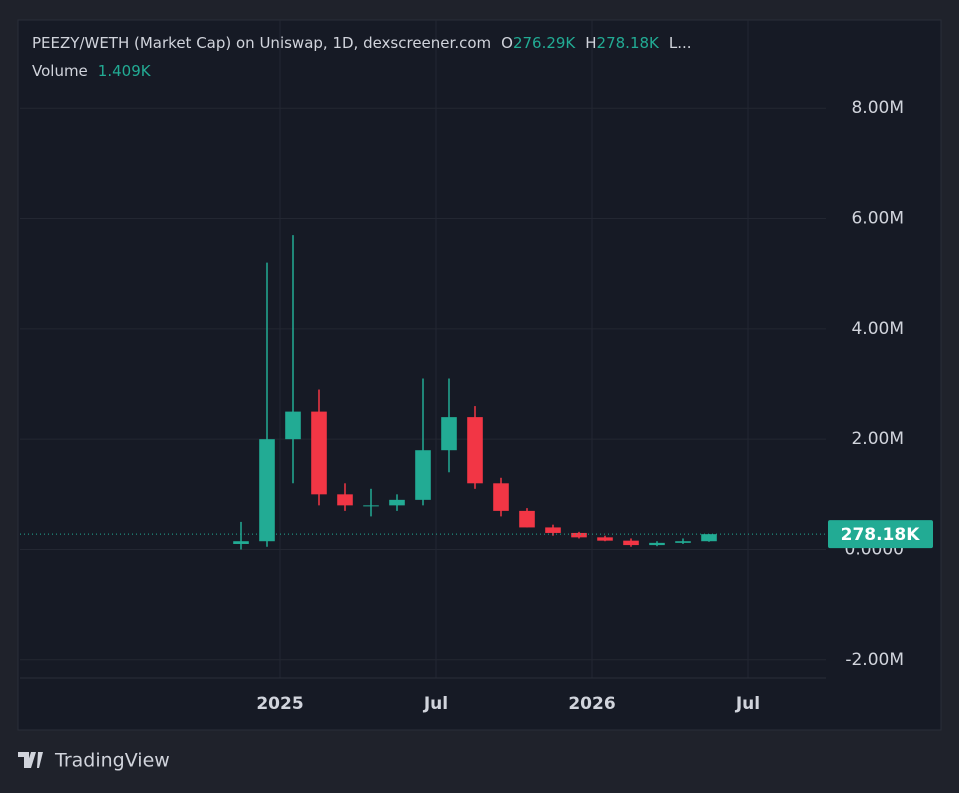 The height and width of the screenshot is (793, 959). Describe the element at coordinates (279, 704) in the screenshot. I see `x-tick-label: 2025` at that location.